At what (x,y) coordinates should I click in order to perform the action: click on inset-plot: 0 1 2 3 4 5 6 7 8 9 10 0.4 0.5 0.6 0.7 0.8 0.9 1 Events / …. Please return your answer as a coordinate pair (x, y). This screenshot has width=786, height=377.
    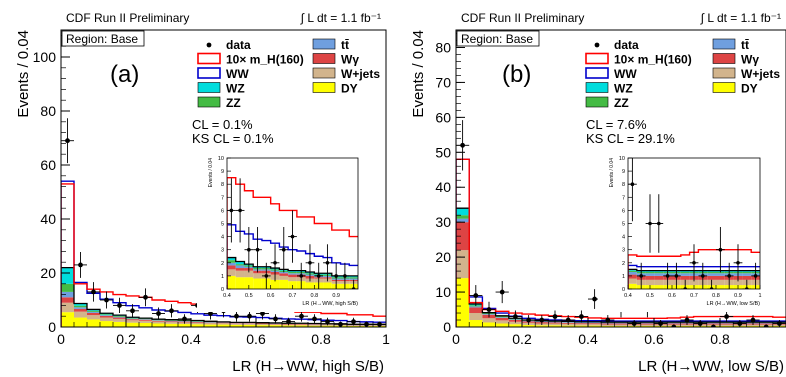
    Looking at the image, I should click on (681, 233).